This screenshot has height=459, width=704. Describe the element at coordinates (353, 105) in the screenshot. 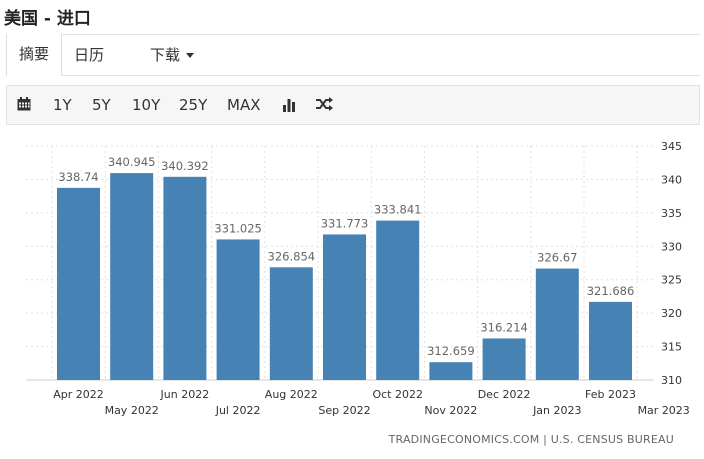

I see `chart-toolbar: 1Y 5Y 10Y 25Y MAX` at that location.